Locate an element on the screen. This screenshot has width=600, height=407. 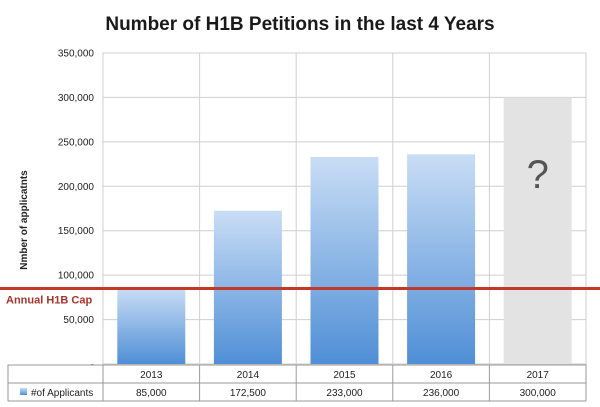
x-tick-label: 2014 is located at coordinates (248, 375).